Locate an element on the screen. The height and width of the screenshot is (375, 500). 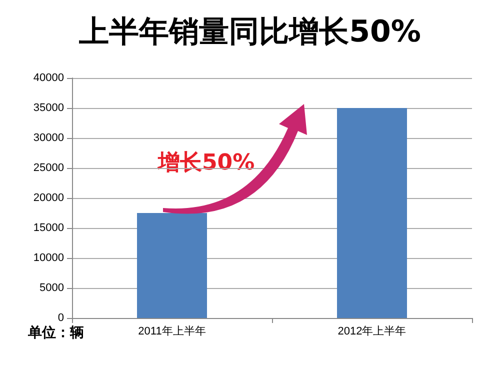
y-tick-label: 15000 is located at coordinates (48, 228).